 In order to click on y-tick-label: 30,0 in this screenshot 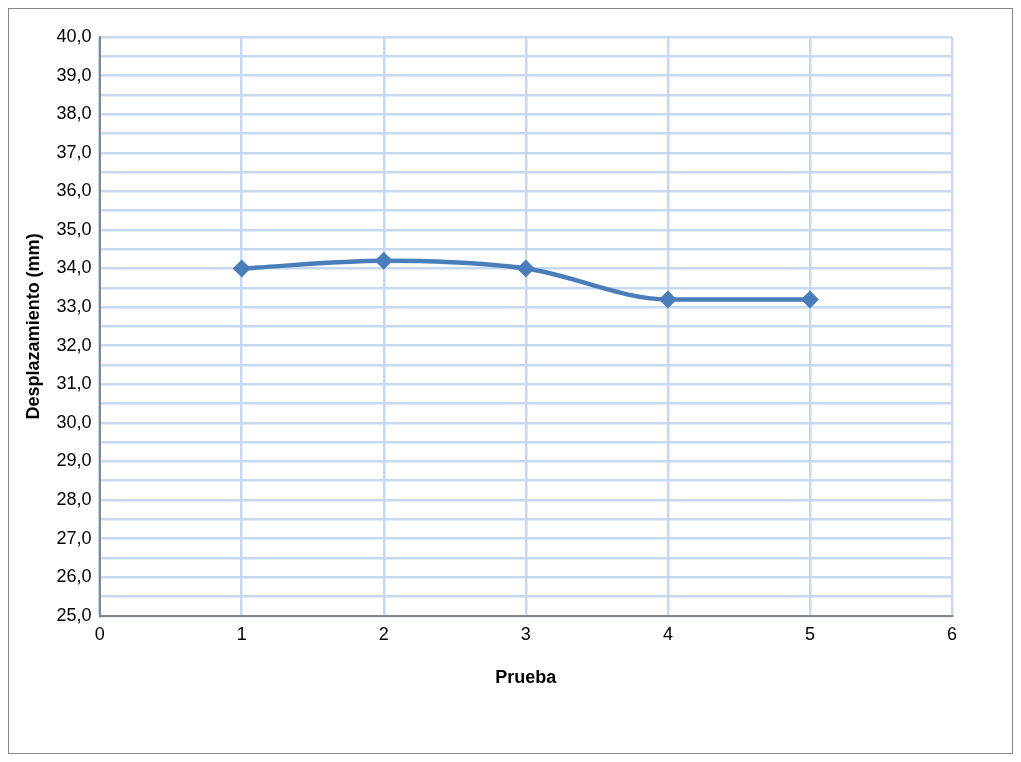, I will do `click(74, 421)`.